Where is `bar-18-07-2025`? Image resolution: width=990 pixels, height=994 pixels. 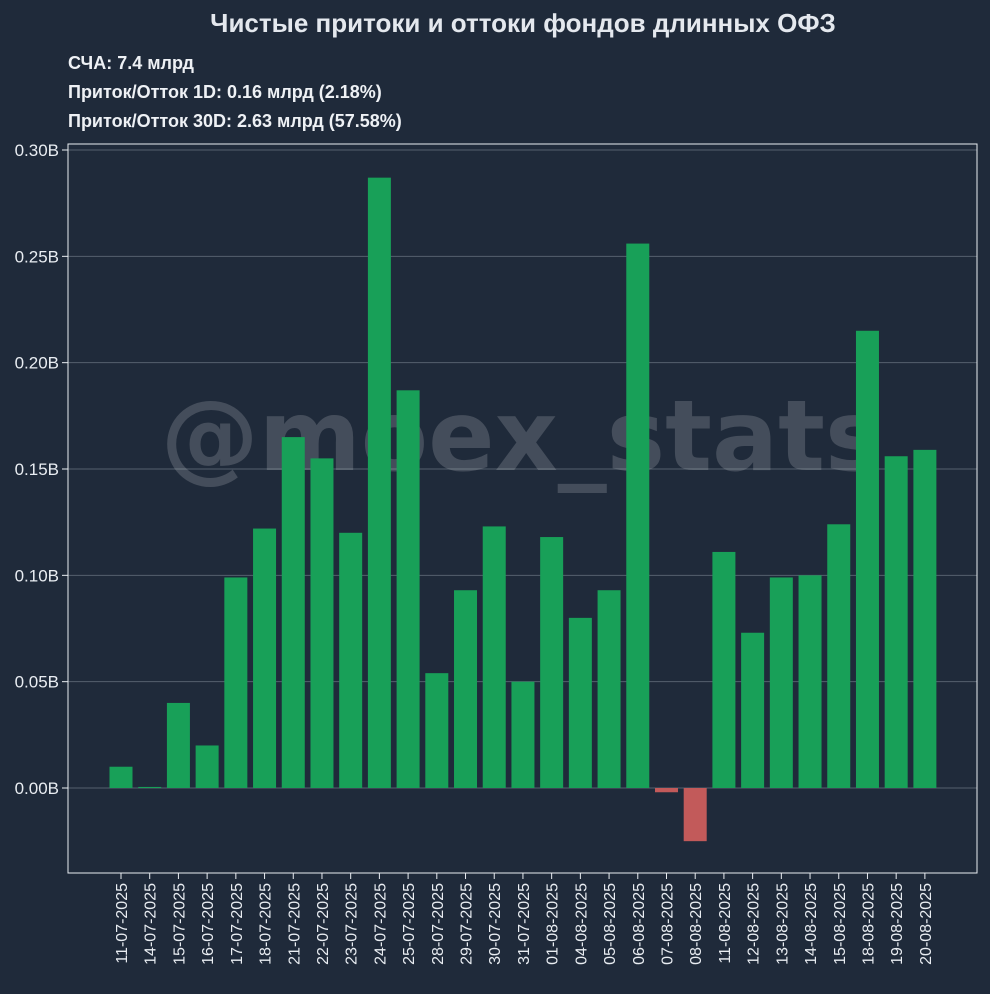
bar-18-07-2025 is located at coordinates (265, 658).